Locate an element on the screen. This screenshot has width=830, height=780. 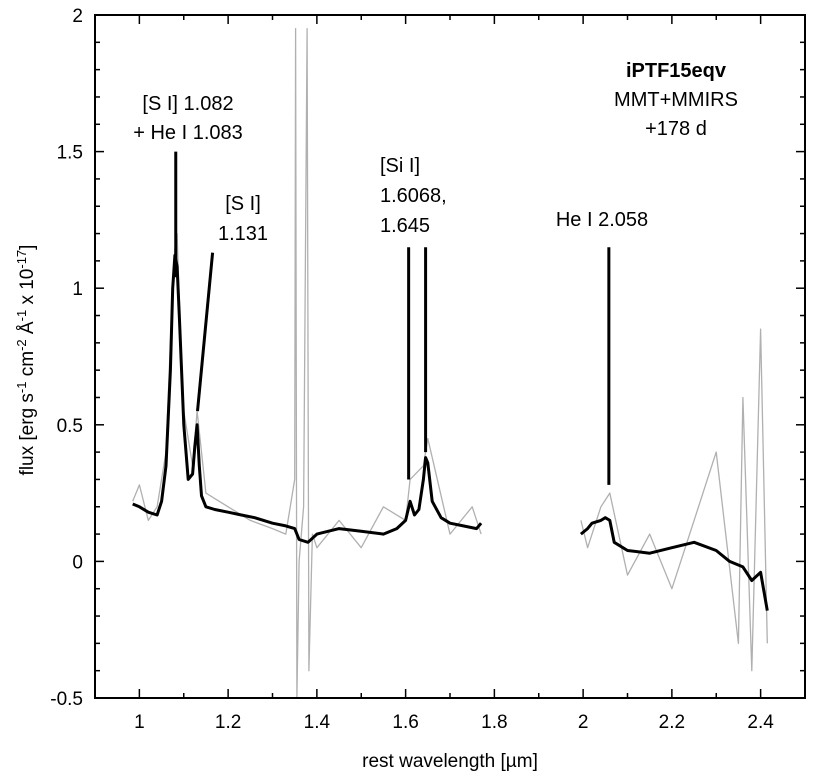
x-tick-label: 2.2 is located at coordinates (672, 722).